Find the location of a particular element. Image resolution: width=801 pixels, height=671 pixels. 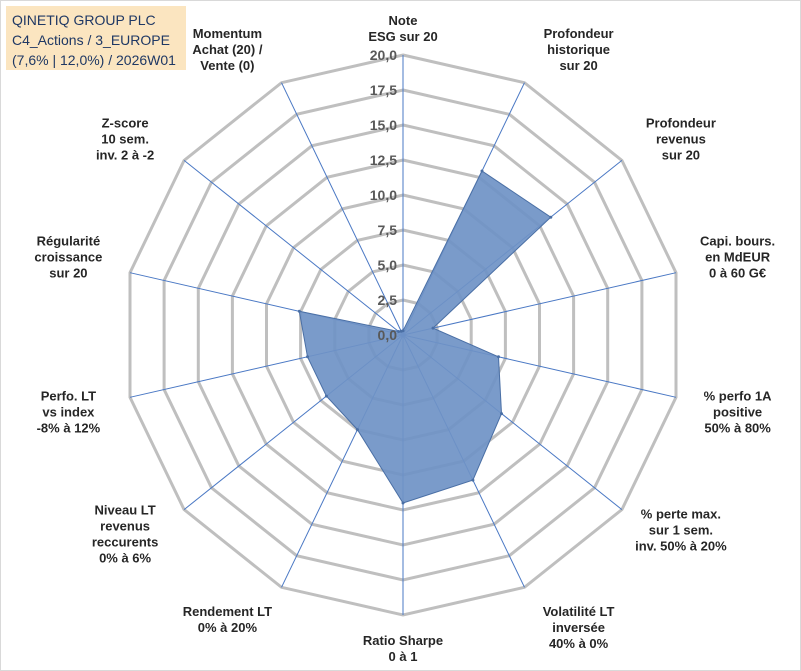

axis-label-line: reccurents is located at coordinates (125, 541).